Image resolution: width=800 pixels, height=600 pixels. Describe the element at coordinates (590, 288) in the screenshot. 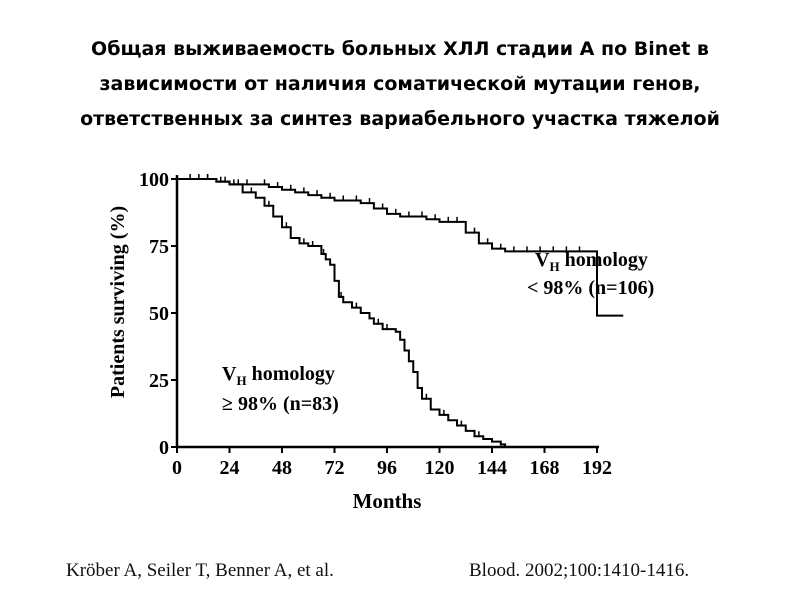

I see `series-label-unmutated-line2: < 98% (n=106)` at that location.